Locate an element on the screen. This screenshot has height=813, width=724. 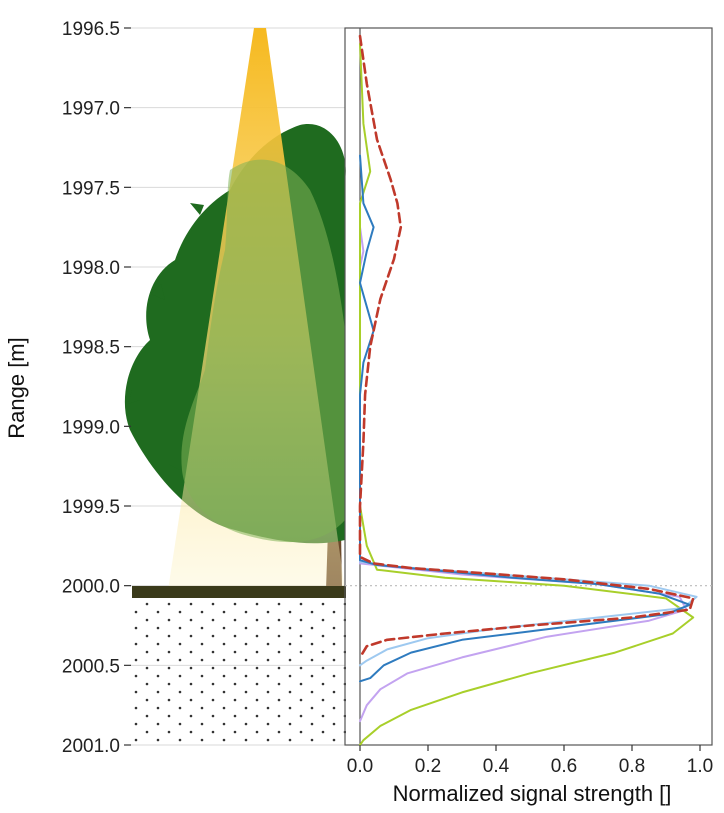
x-tick-label: 0.0 is located at coordinates (360, 766).